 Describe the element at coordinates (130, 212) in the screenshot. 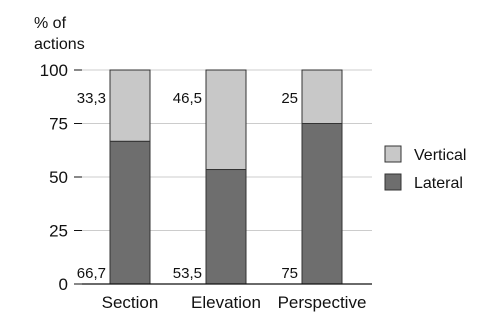

I see `bar-lateral-section` at that location.